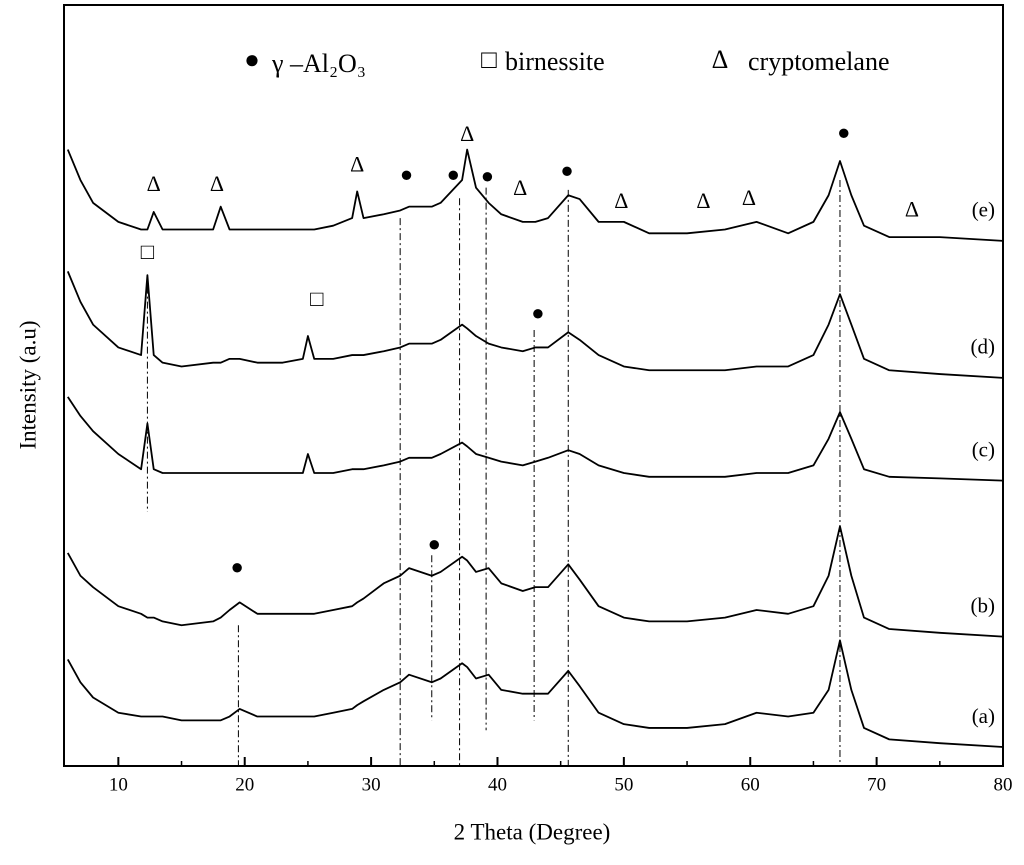 Image resolution: width=1024 pixels, height=865 pixels. I want to click on series-label: (b), so click(983, 605).